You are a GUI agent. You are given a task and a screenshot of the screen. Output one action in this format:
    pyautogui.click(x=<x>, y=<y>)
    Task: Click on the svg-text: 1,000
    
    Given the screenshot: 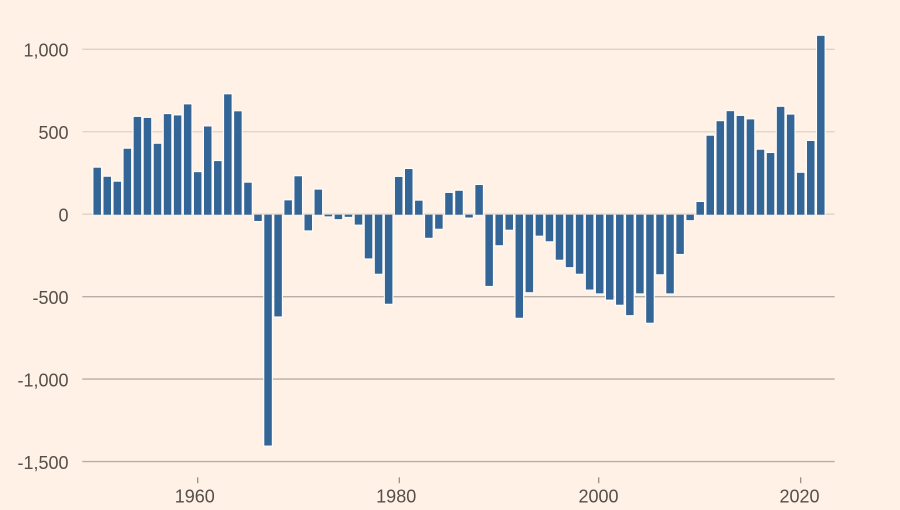 What is the action you would take?
    pyautogui.click(x=45, y=51)
    